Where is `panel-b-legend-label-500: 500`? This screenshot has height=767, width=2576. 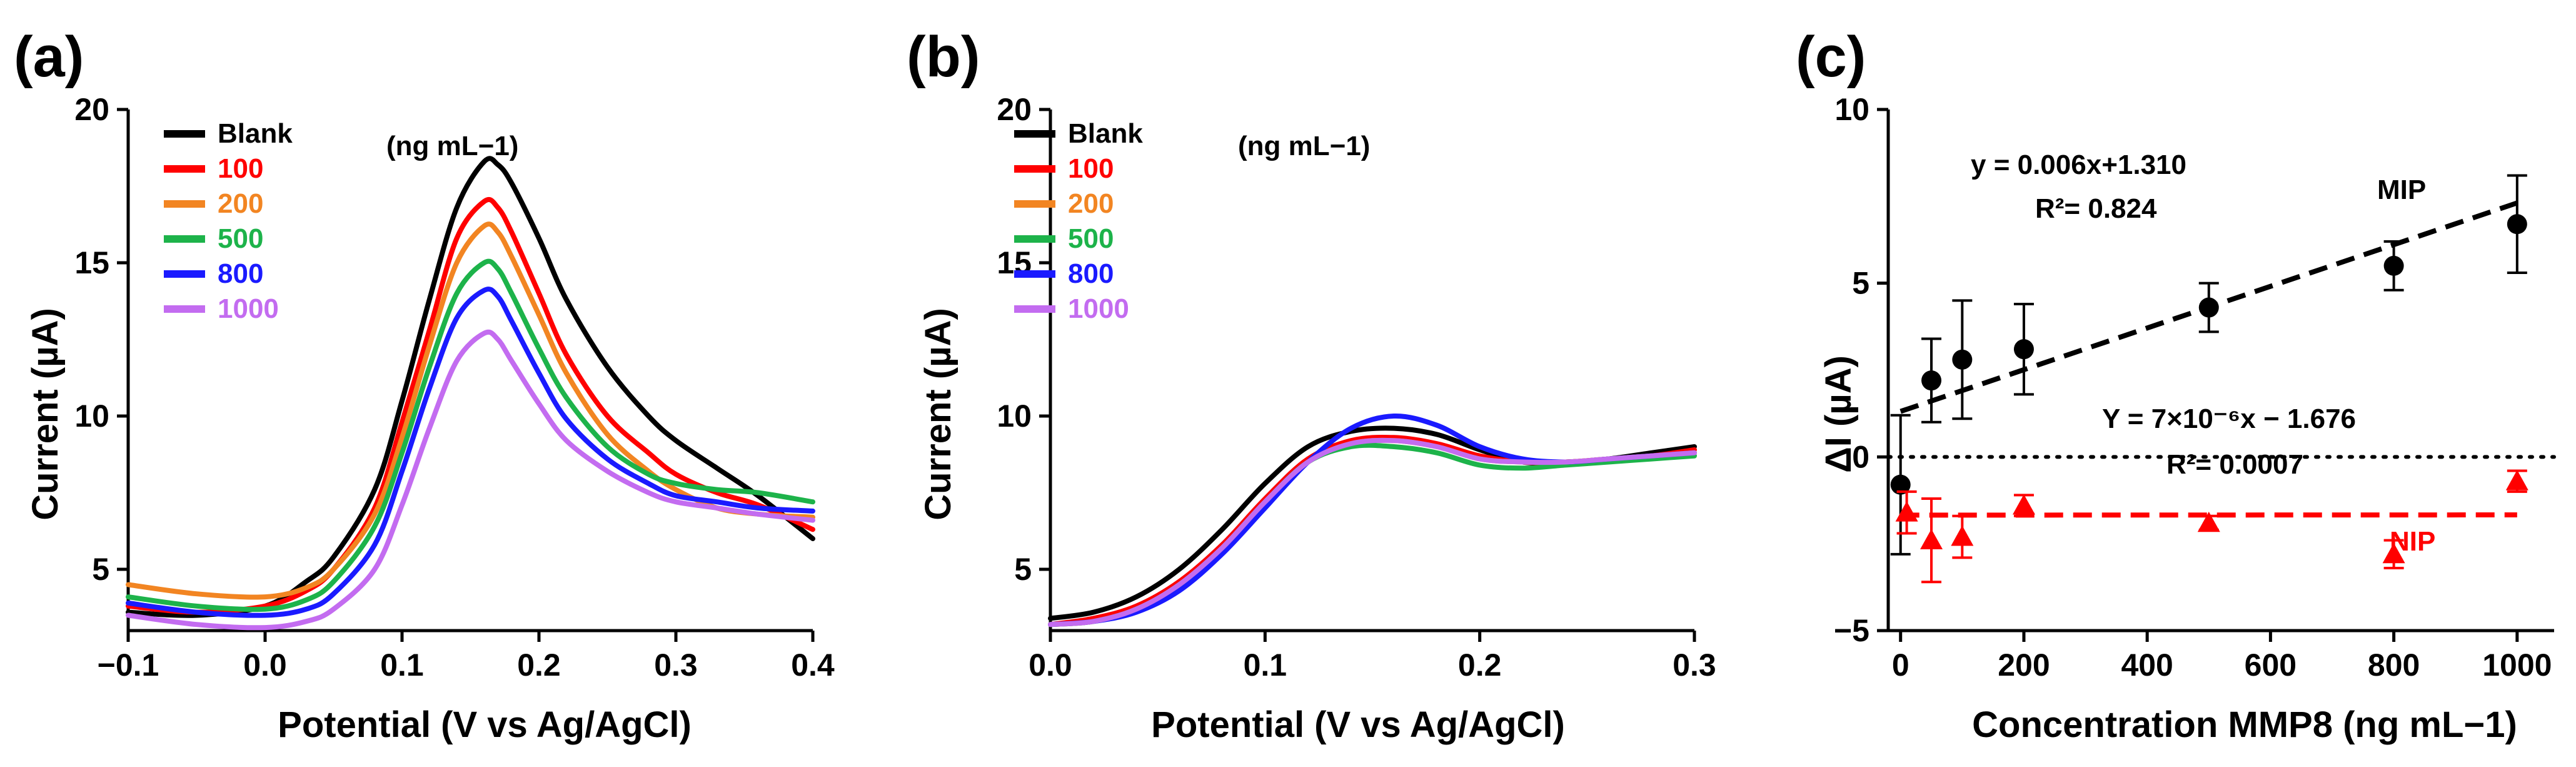
panel-b-legend-label-500: 500 is located at coordinates (1091, 239).